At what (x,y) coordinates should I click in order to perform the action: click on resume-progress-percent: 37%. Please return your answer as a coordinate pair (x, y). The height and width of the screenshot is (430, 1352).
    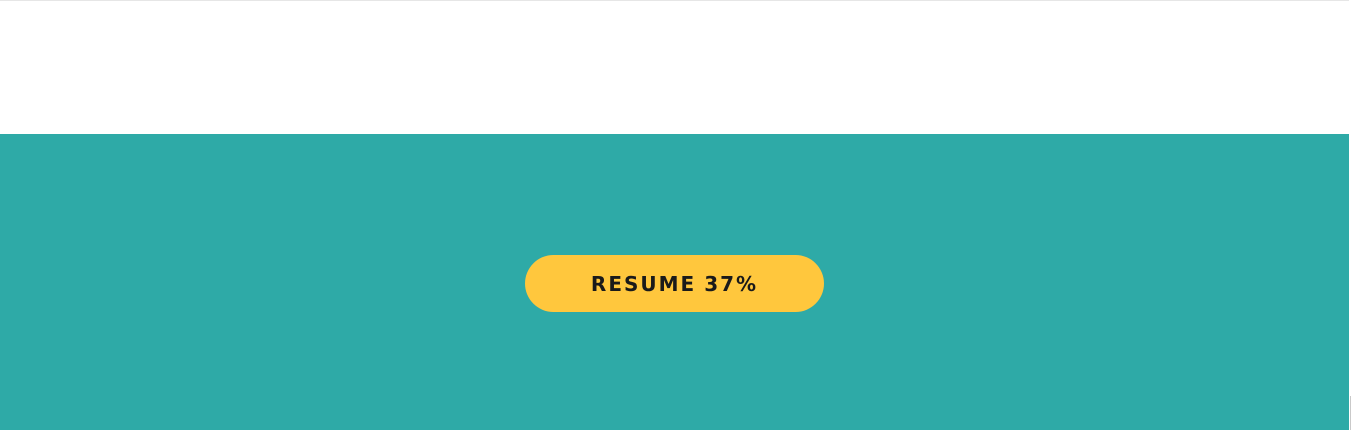
    Looking at the image, I should click on (731, 283).